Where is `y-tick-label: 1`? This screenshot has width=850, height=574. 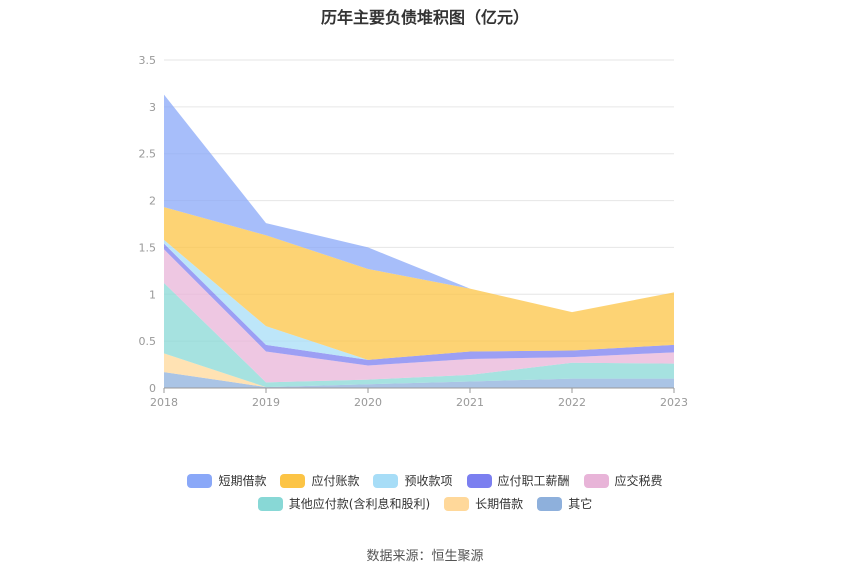 y-tick-label: 1 is located at coordinates (152, 294).